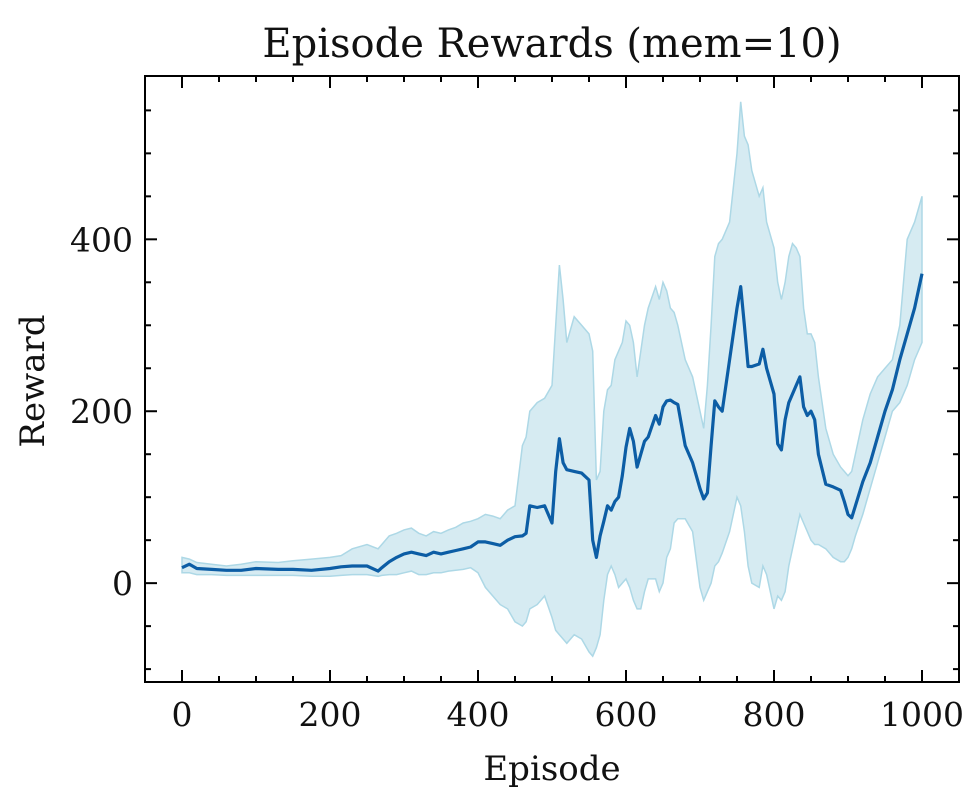 The height and width of the screenshot is (803, 979). I want to click on x-tick-label: 400, so click(478, 714).